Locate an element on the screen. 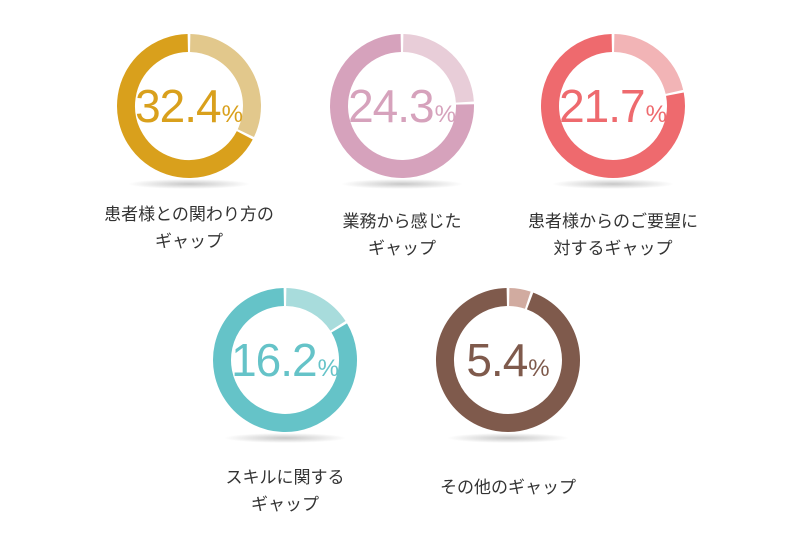 The height and width of the screenshot is (553, 805). label-other-gap: その他のギャップ is located at coordinates (508, 488).